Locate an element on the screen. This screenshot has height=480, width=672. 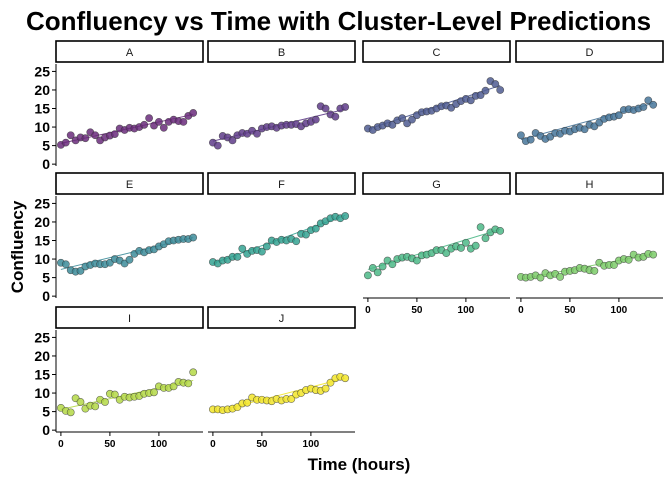
facet-panel-a: A 0 5 10 15 20 25 is located at coordinates (119, 106).